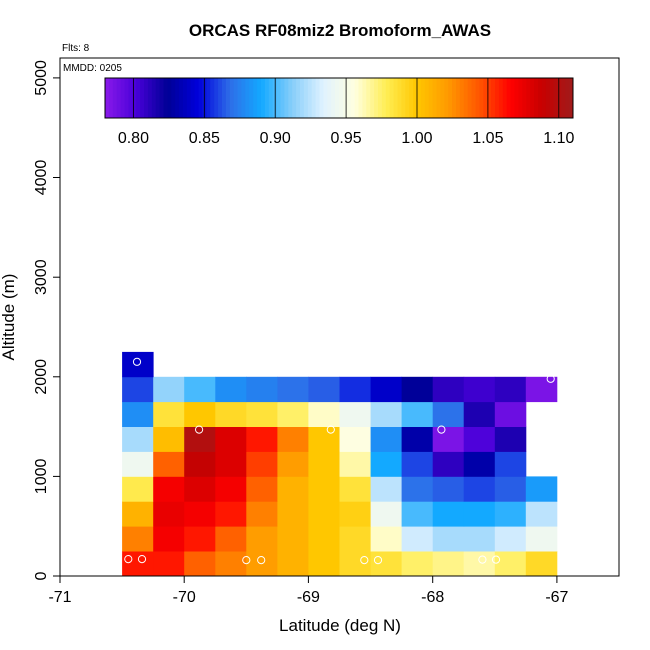 The width and height of the screenshot is (650, 650). Describe the element at coordinates (41, 178) in the screenshot. I see `y-tick-label: 4000` at that location.